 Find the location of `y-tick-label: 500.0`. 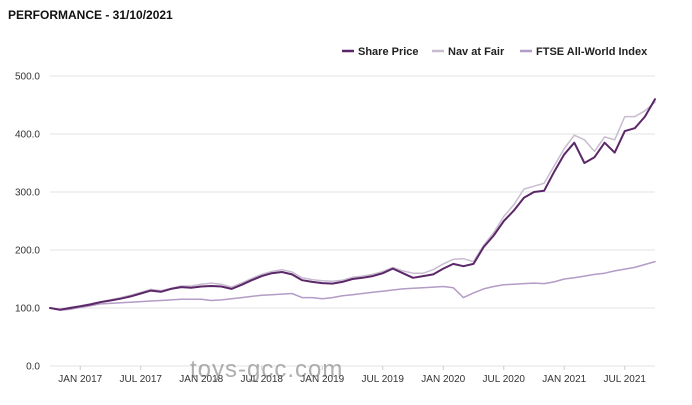

y-tick-label: 500.0 is located at coordinates (27, 77).